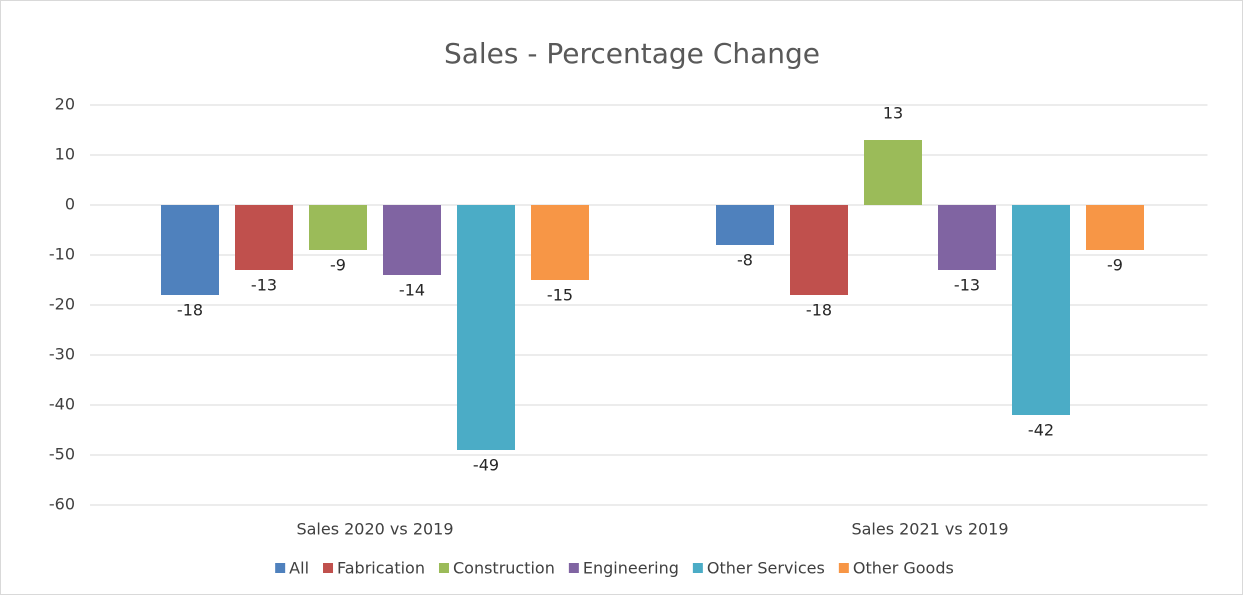 The height and width of the screenshot is (595, 1243). What do you see at coordinates (504, 568) in the screenshot?
I see `legend-label: Construction` at bounding box center [504, 568].